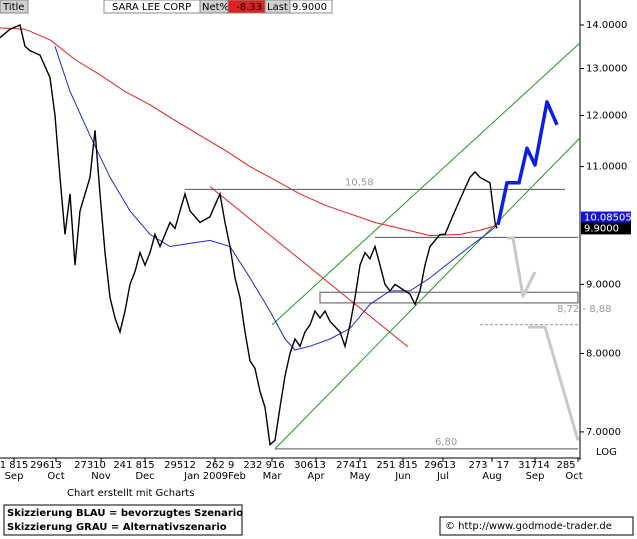 This screenshot has width=637, height=539. I want to click on x-day-label: 1 815, so click(14, 465).